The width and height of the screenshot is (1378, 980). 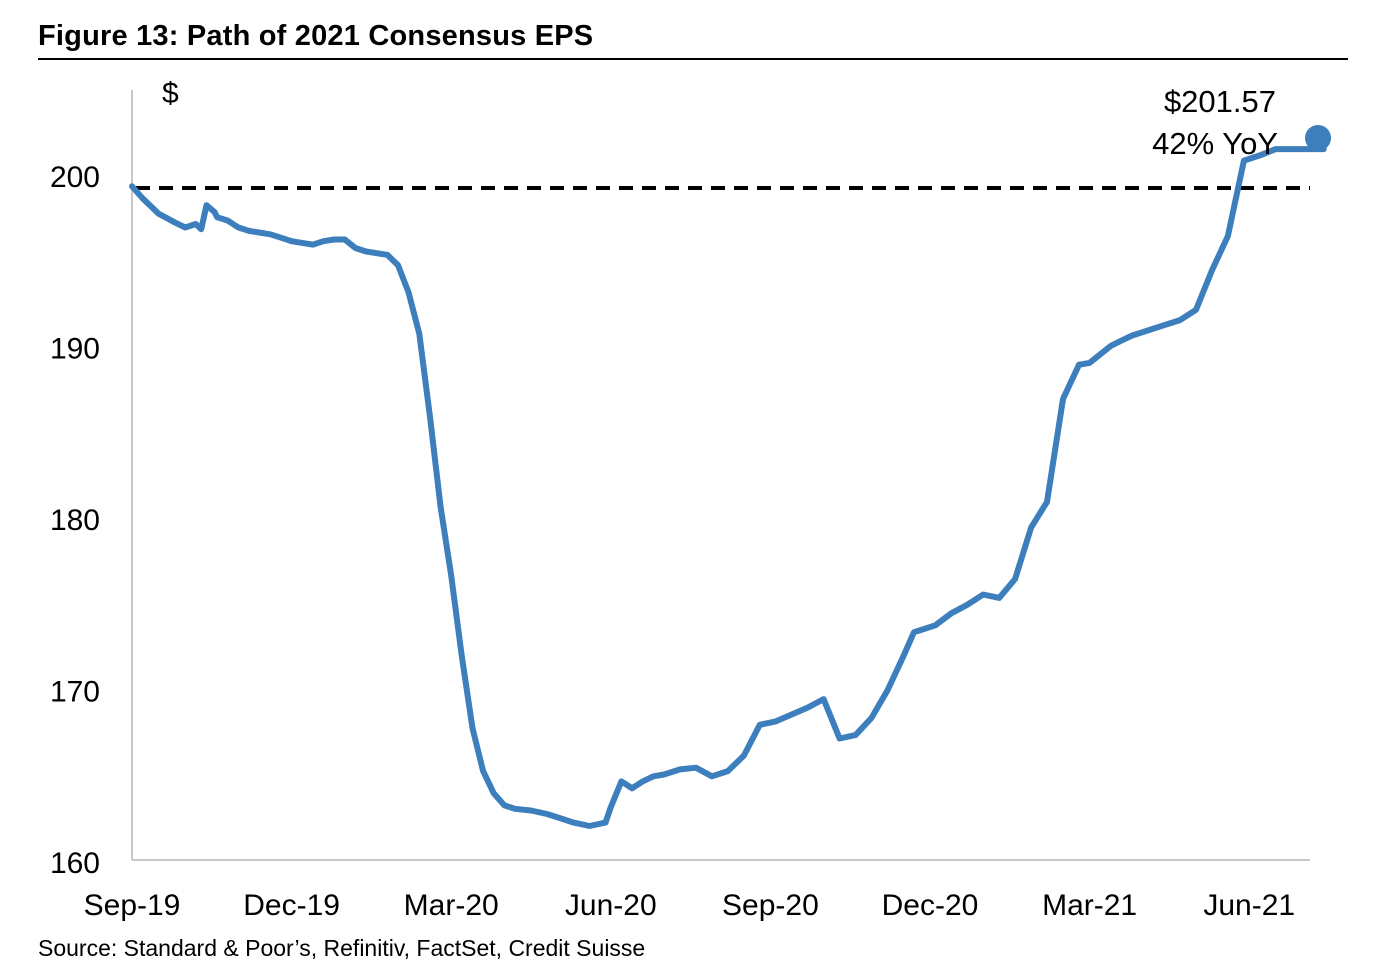 I want to click on x-tick-label: Mar-21, so click(x=1089, y=905).